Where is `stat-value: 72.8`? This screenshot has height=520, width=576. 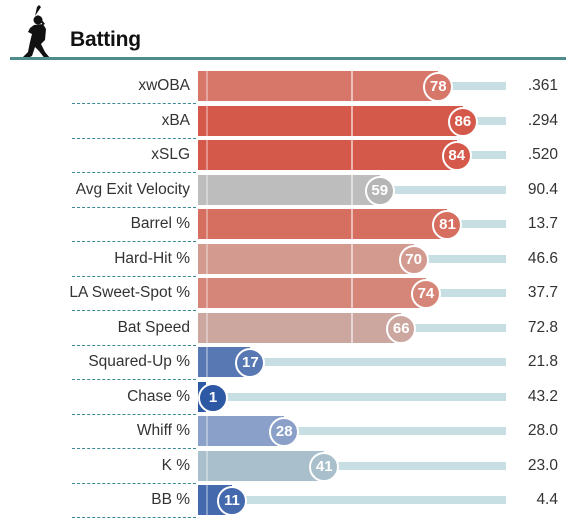
stat-value: 72.8 is located at coordinates (542, 327).